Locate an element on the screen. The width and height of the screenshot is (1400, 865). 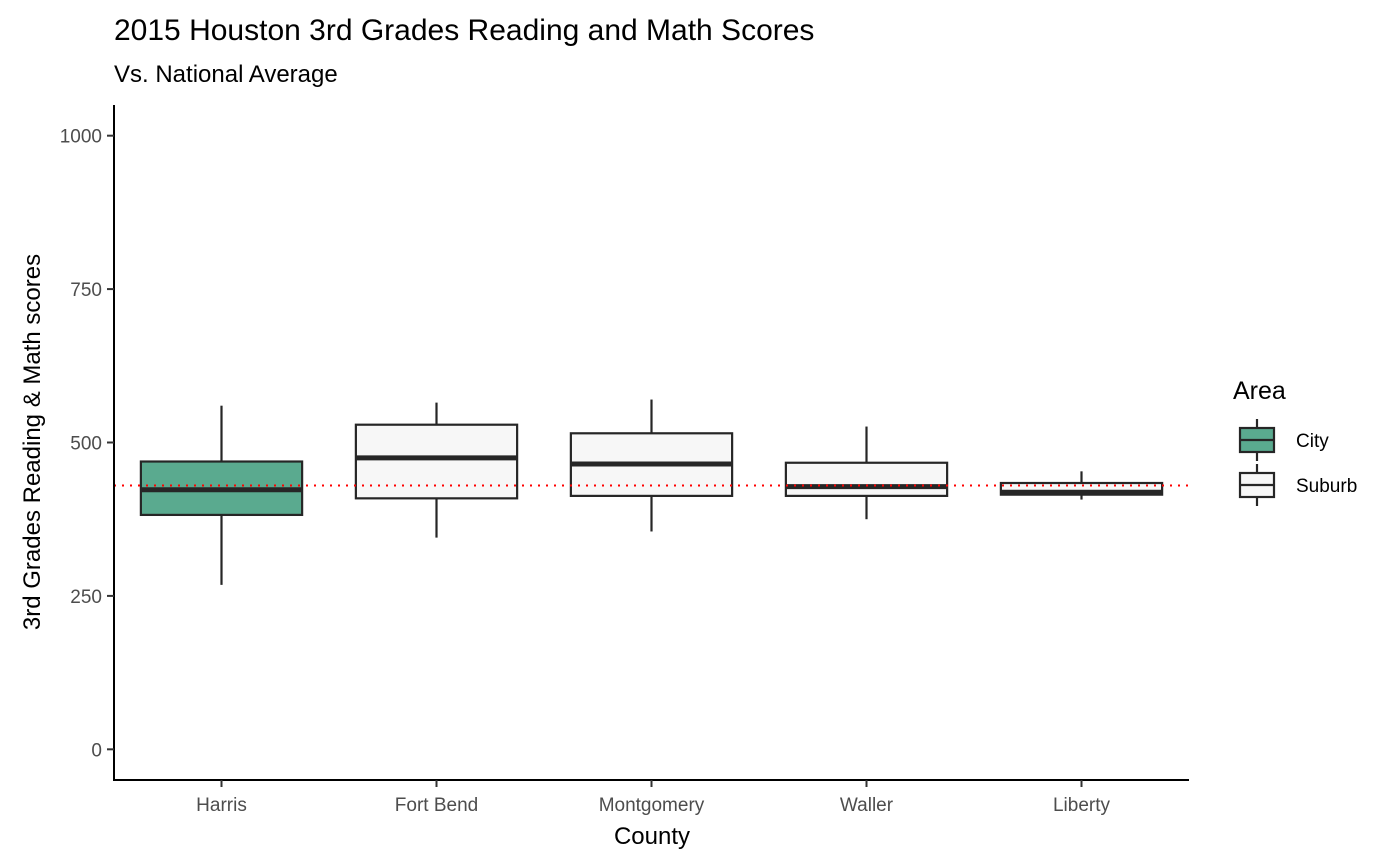
chart-subtitle: Vs. National Average is located at coordinates (226, 74).